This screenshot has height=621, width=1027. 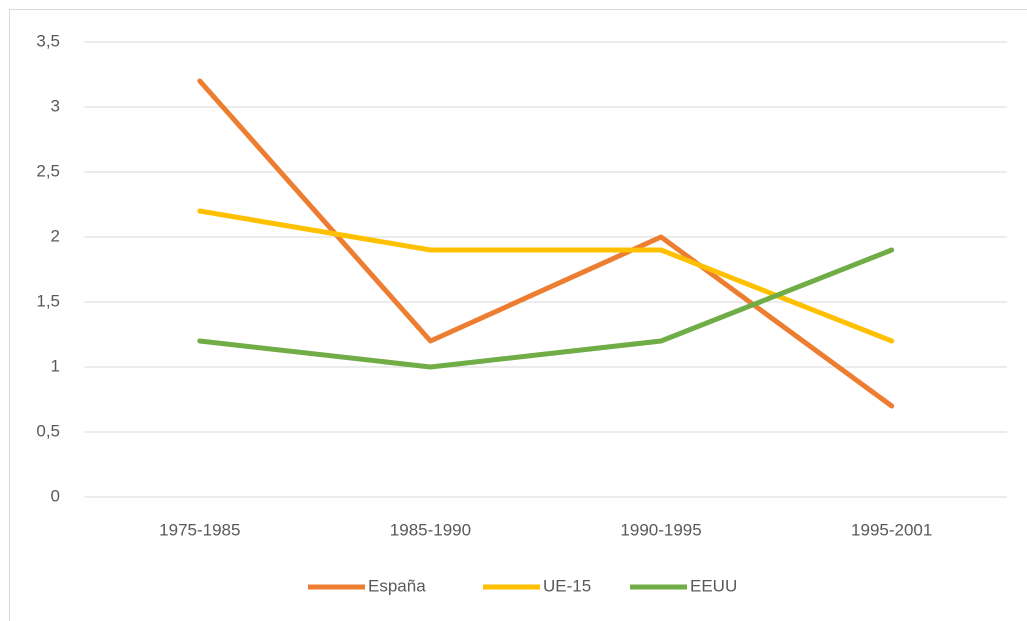 I want to click on legend-label: EEUU, so click(x=713, y=585).